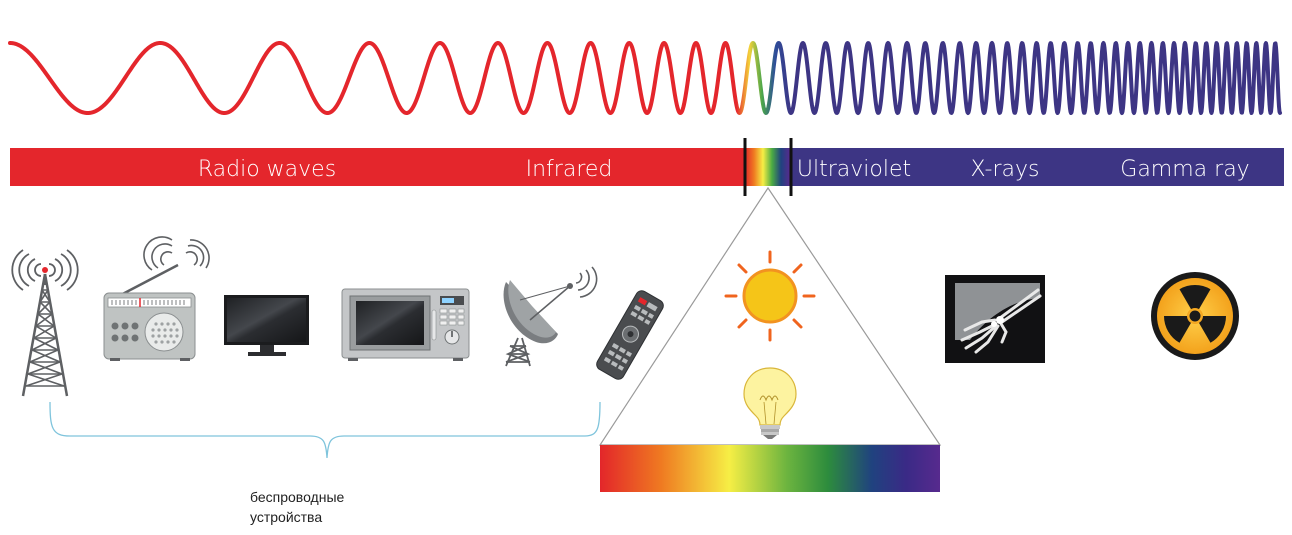  I want to click on band-label-gamma-ray: Gamma ray, so click(1184, 169).